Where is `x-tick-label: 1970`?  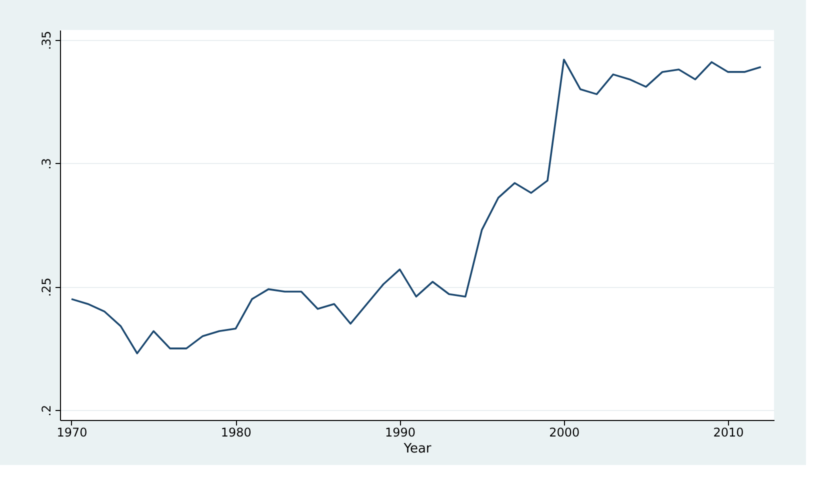
x-tick-label: 1970 is located at coordinates (72, 433).